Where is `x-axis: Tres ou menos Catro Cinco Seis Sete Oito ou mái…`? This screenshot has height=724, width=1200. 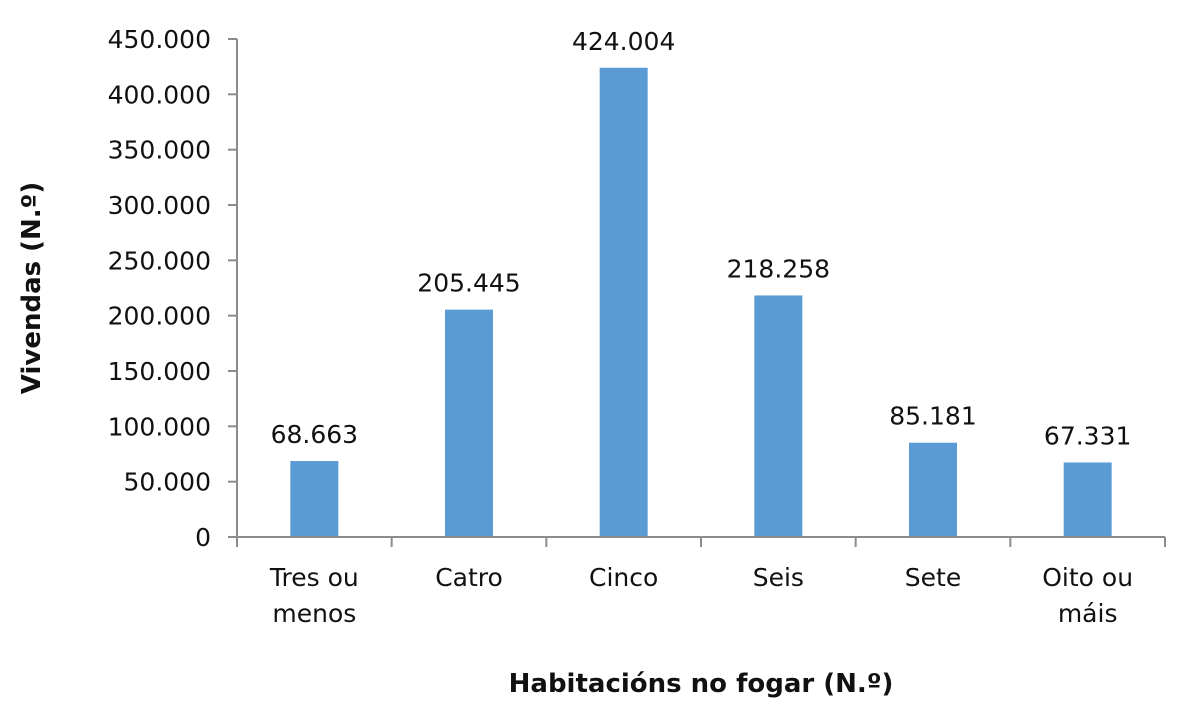
x-axis: Tres ou menos Catro Cinco Seis Sete Oito ou mái… is located at coordinates (701, 582).